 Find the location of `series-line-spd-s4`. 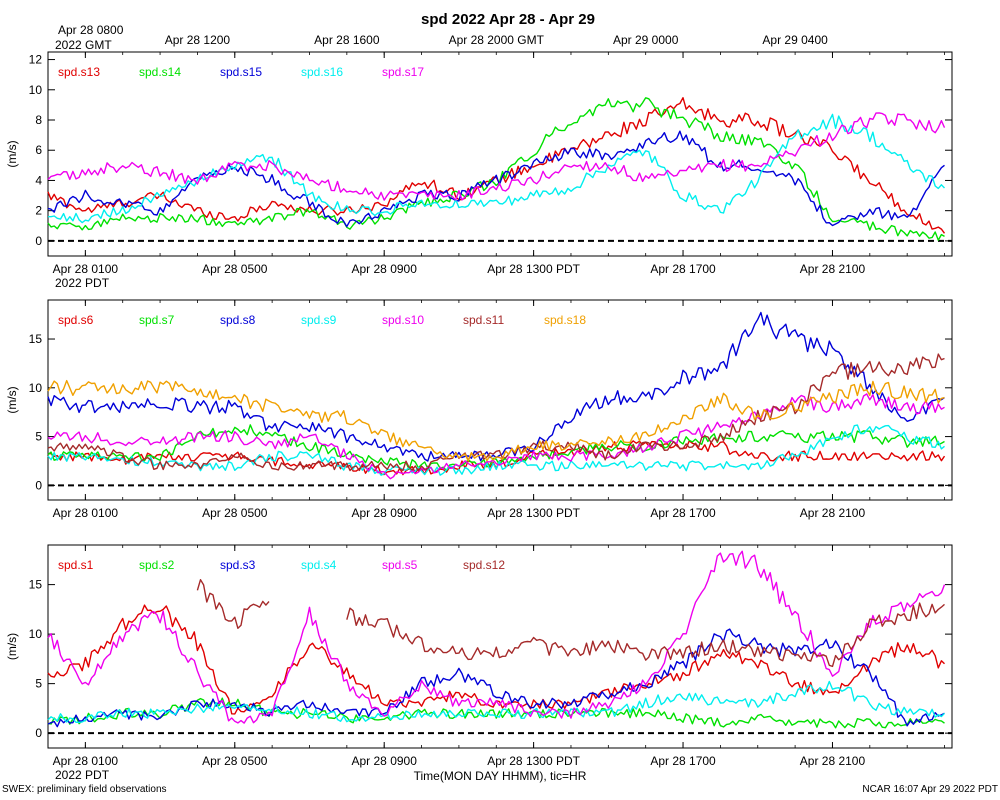

series-line-spd-s4 is located at coordinates (496, 701).